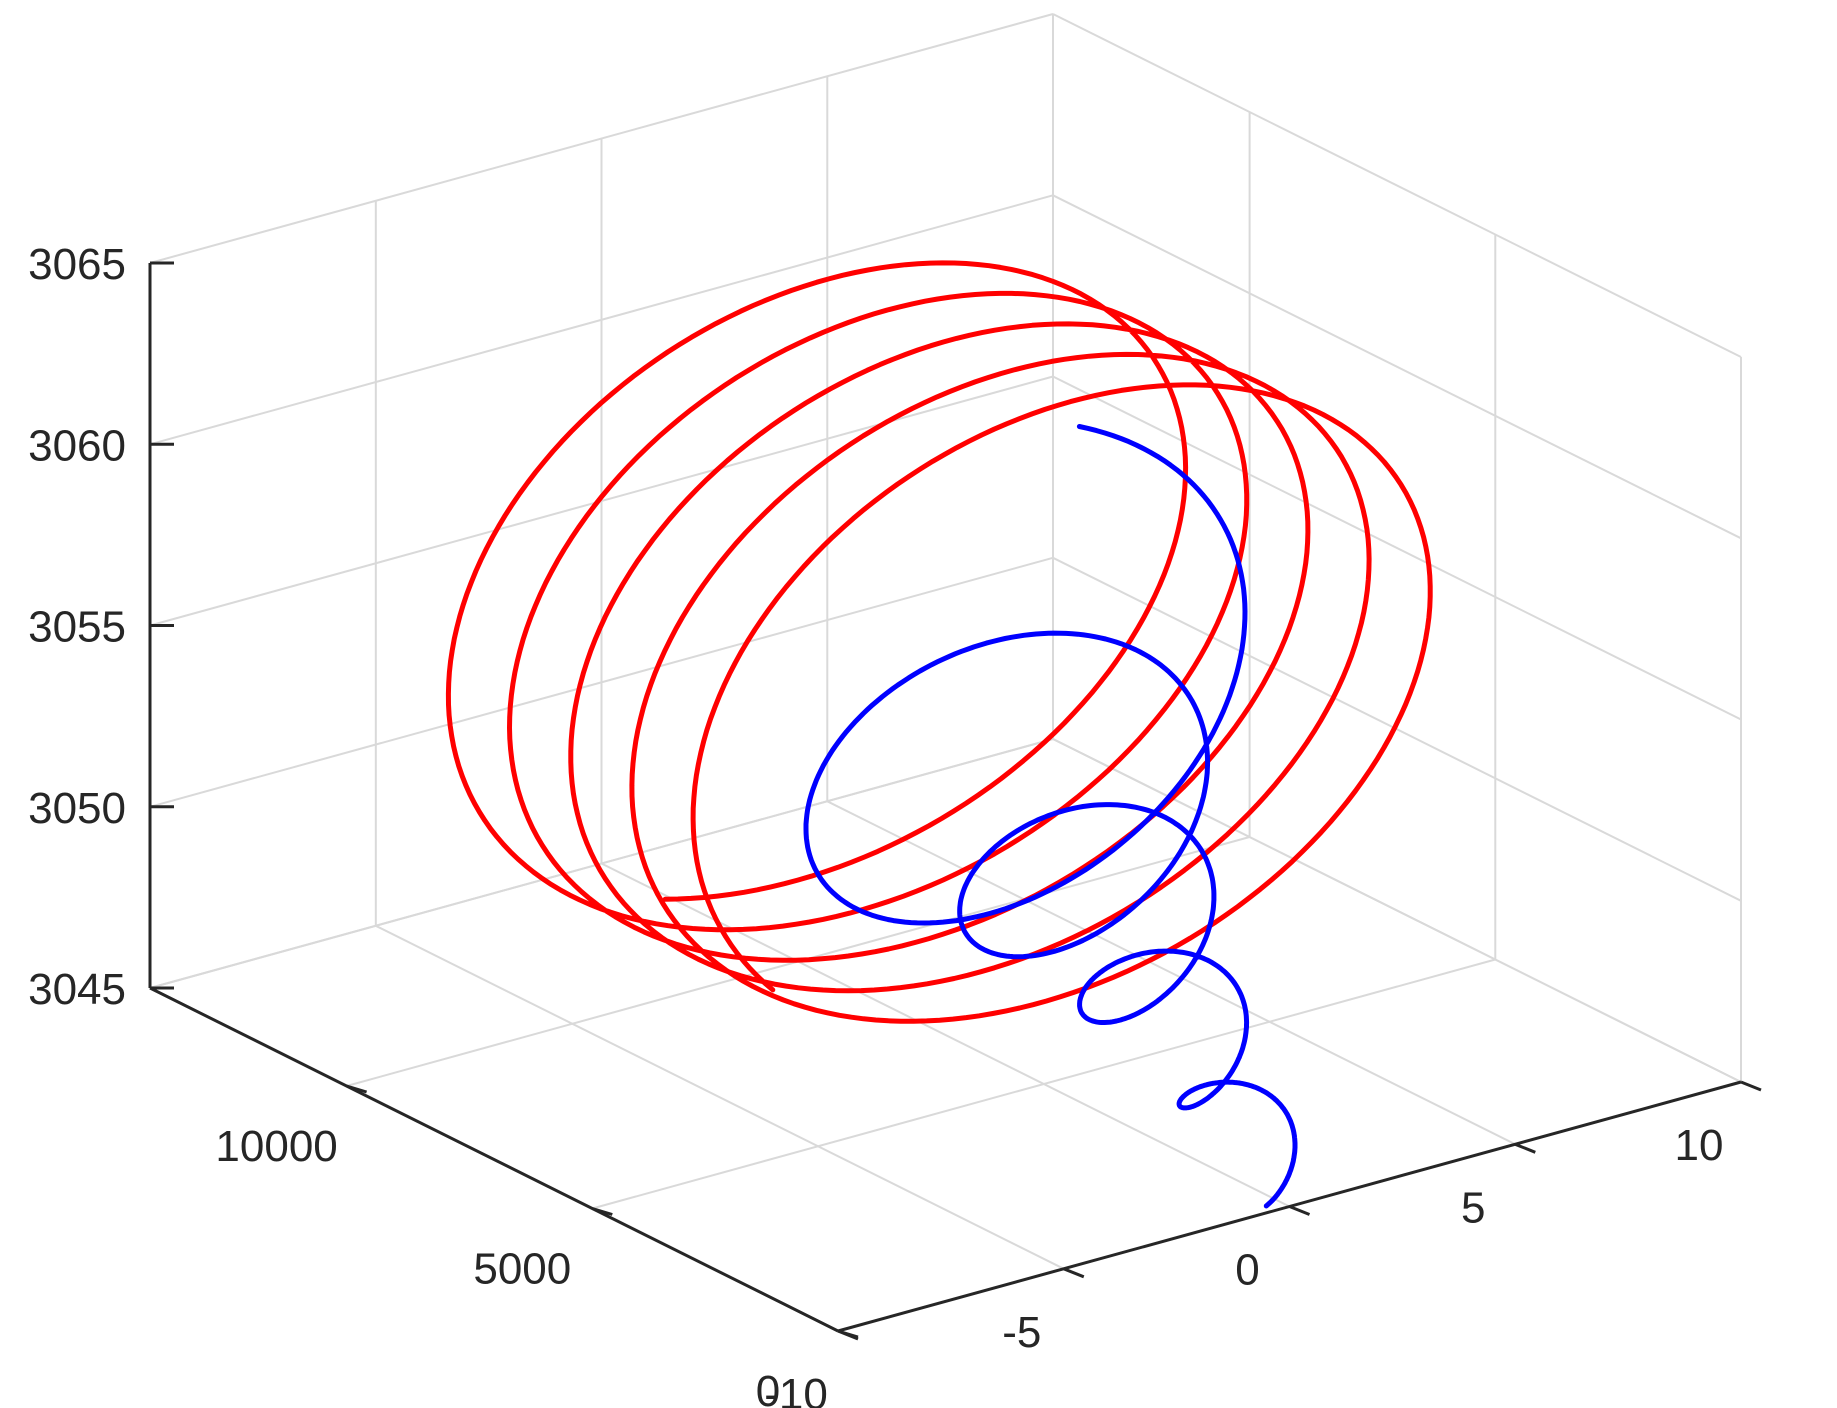  I want to click on x-tick-label: -5, so click(1021, 1332).